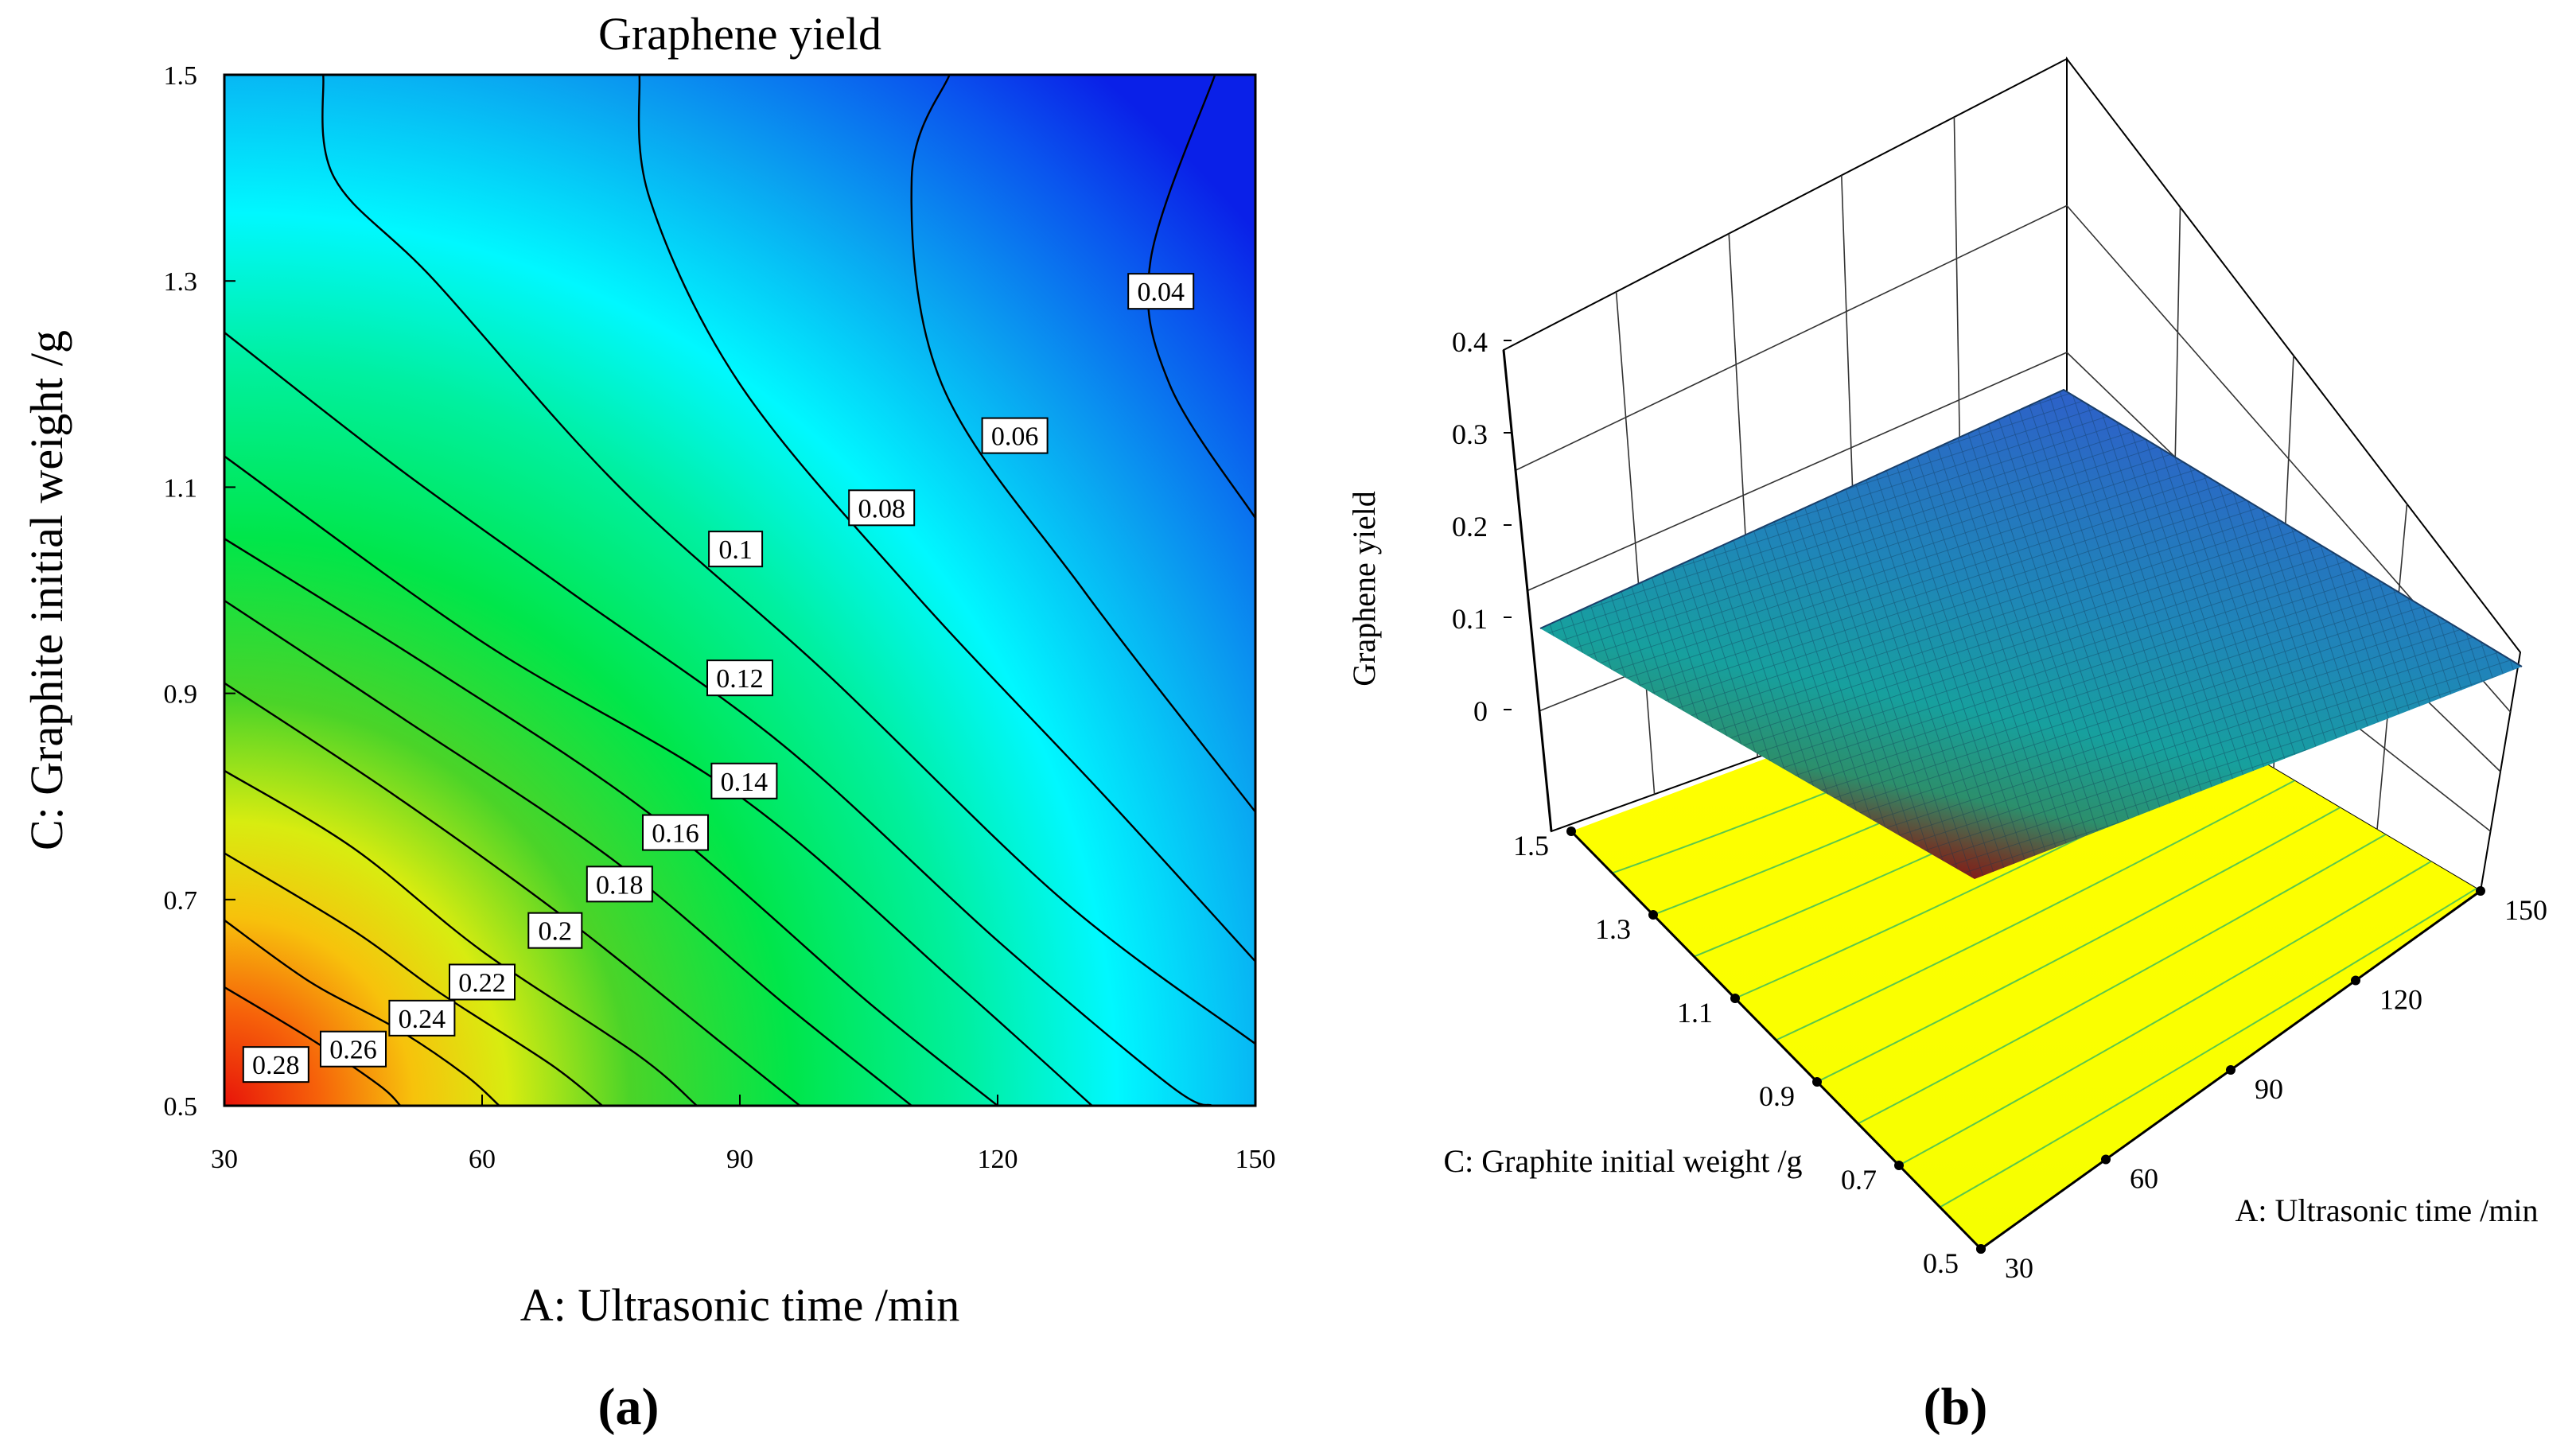  What do you see at coordinates (1777, 1040) in the screenshot?
I see `c-axis-line` at bounding box center [1777, 1040].